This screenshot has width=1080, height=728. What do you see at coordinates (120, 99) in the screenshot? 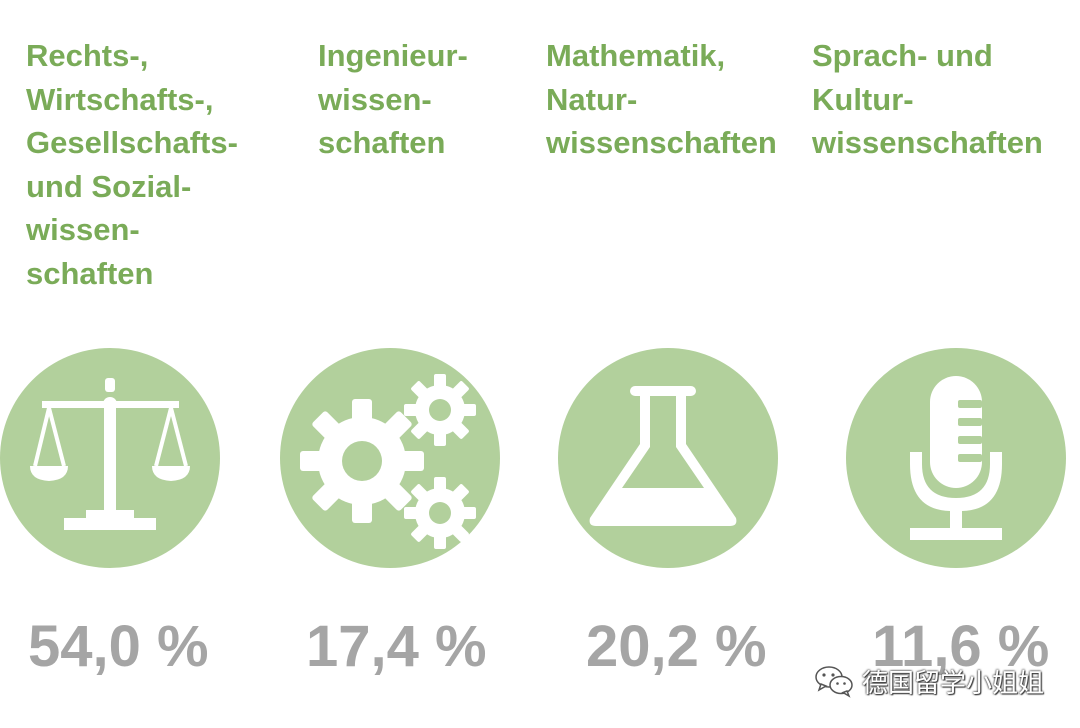
I see `heading-line: Wirtschafts-,` at bounding box center [120, 99].